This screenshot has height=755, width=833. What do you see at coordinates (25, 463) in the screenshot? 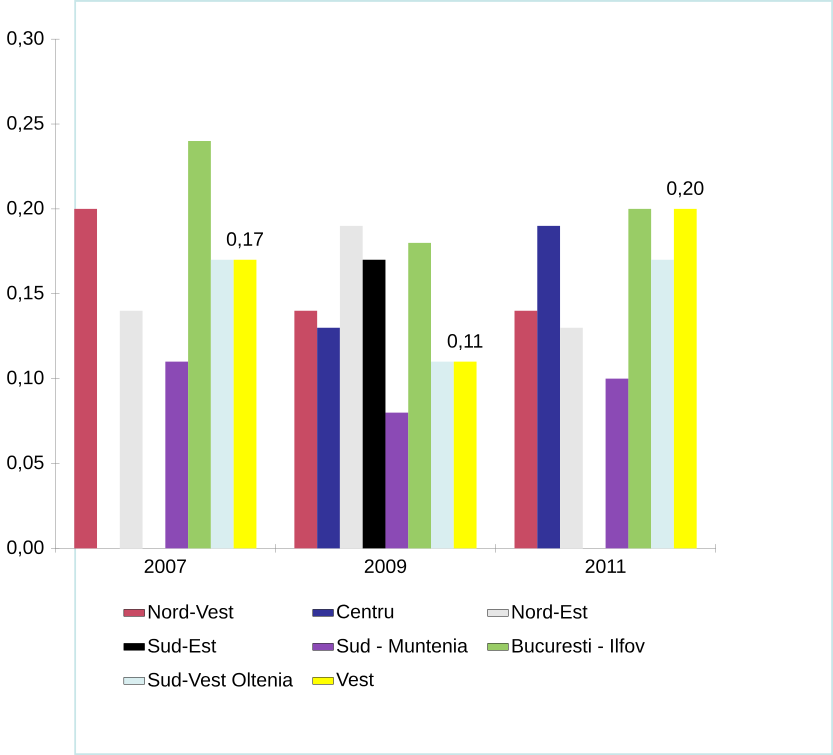
I see `y-tick-label: 0,05` at bounding box center [25, 463].